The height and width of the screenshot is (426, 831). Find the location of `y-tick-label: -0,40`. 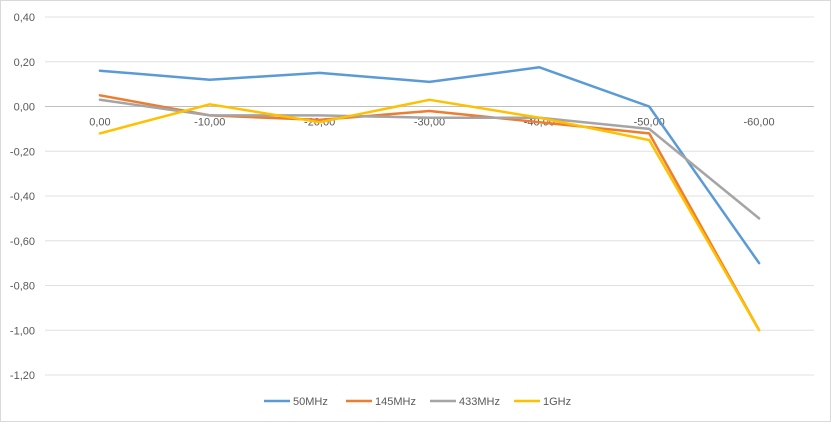

y-tick-label: -0,40 is located at coordinates (22, 197).